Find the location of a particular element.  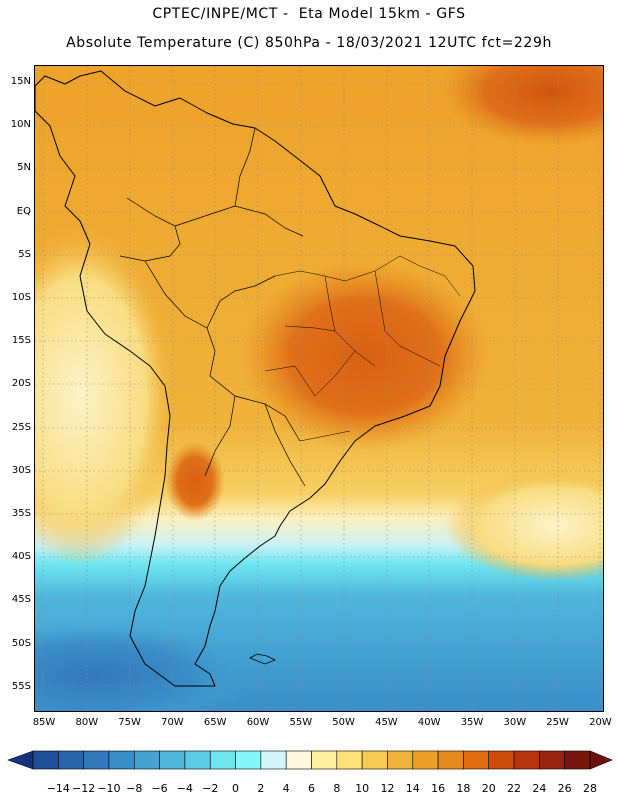

colorbar-label: 16 is located at coordinates (438, 788).